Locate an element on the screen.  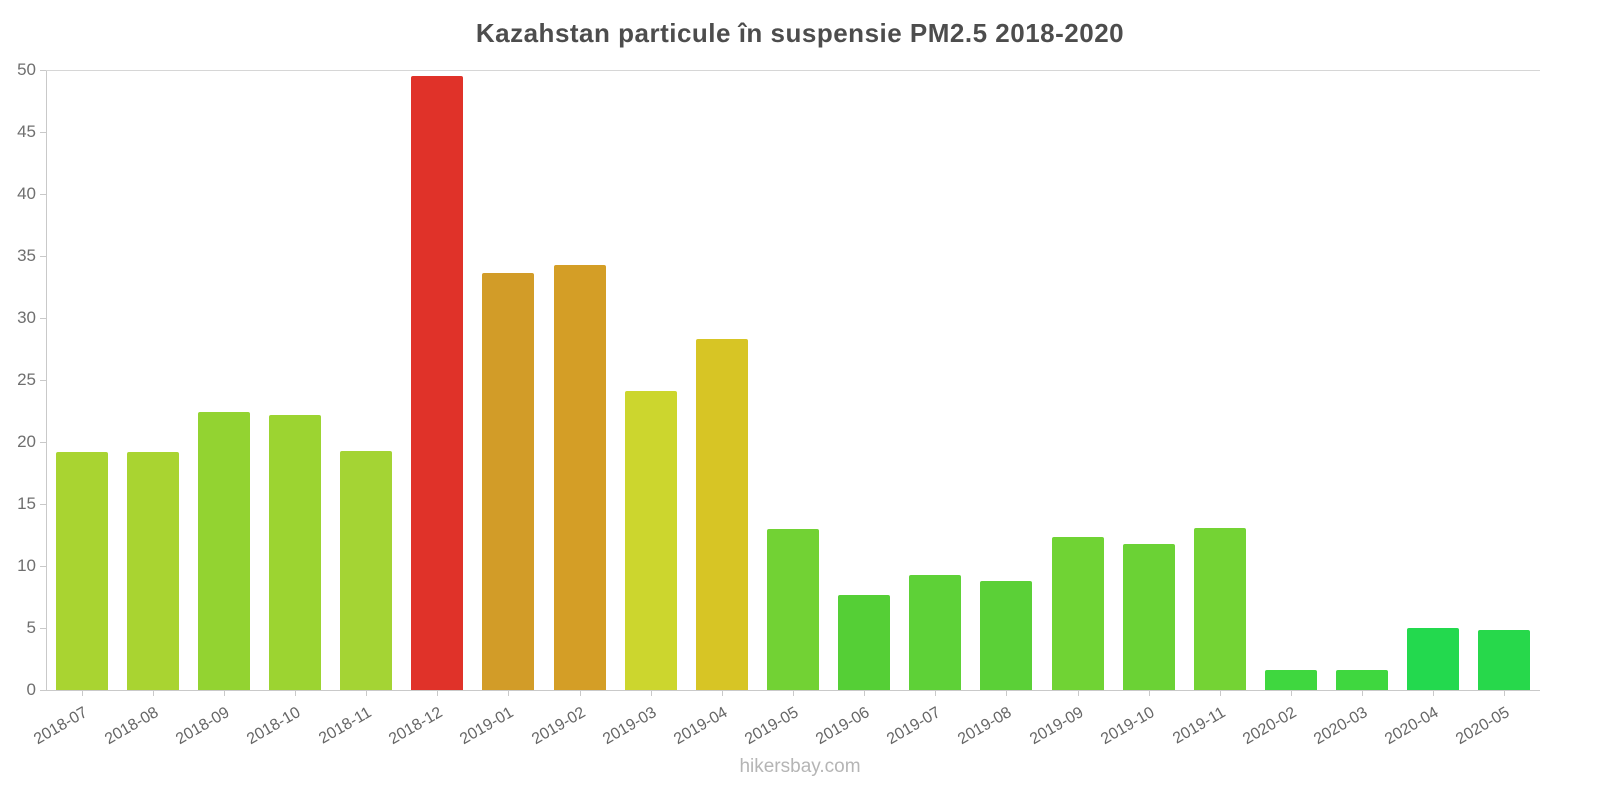
y-tick-label: 30 is located at coordinates (26, 317).